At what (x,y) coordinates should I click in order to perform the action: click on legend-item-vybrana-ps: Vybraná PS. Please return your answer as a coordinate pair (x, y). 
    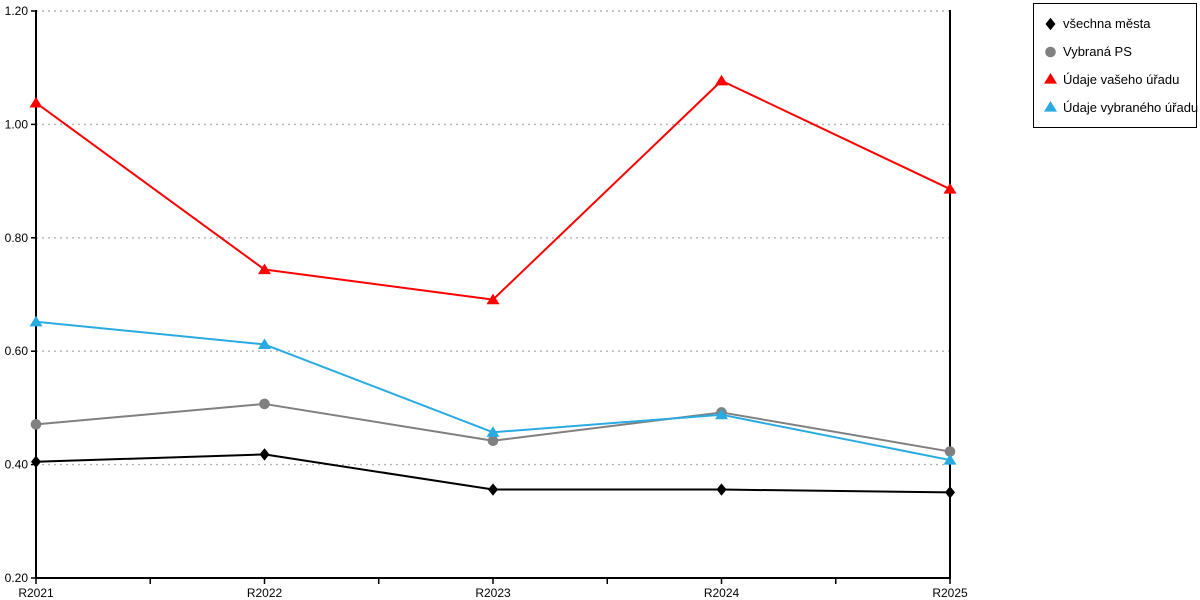
    Looking at the image, I should click on (1116, 51).